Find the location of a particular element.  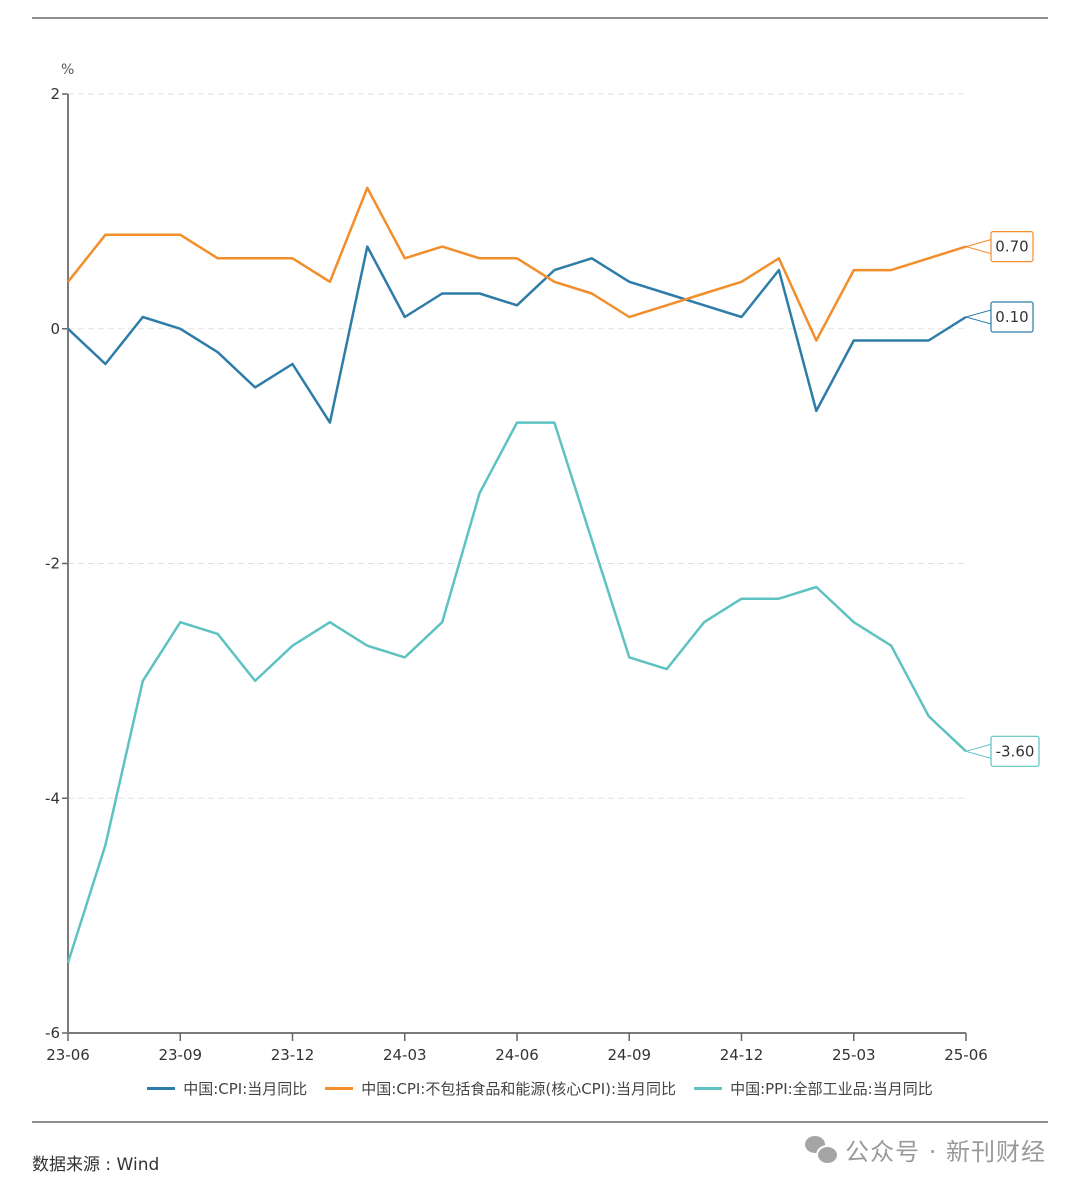

y-tick-label: -4 is located at coordinates (52, 798).